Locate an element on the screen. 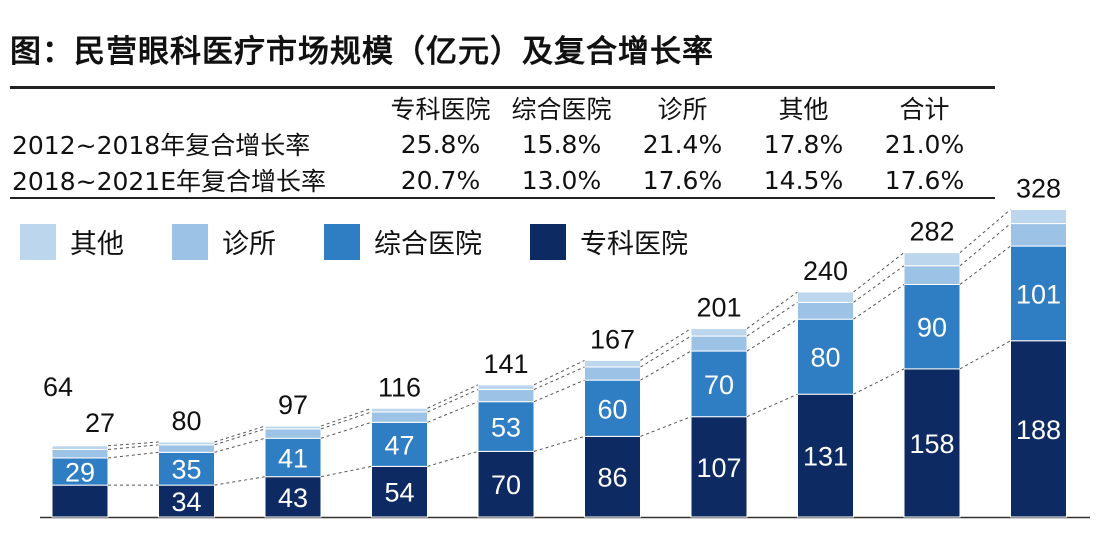  bar-total-label: 141 is located at coordinates (505, 364).